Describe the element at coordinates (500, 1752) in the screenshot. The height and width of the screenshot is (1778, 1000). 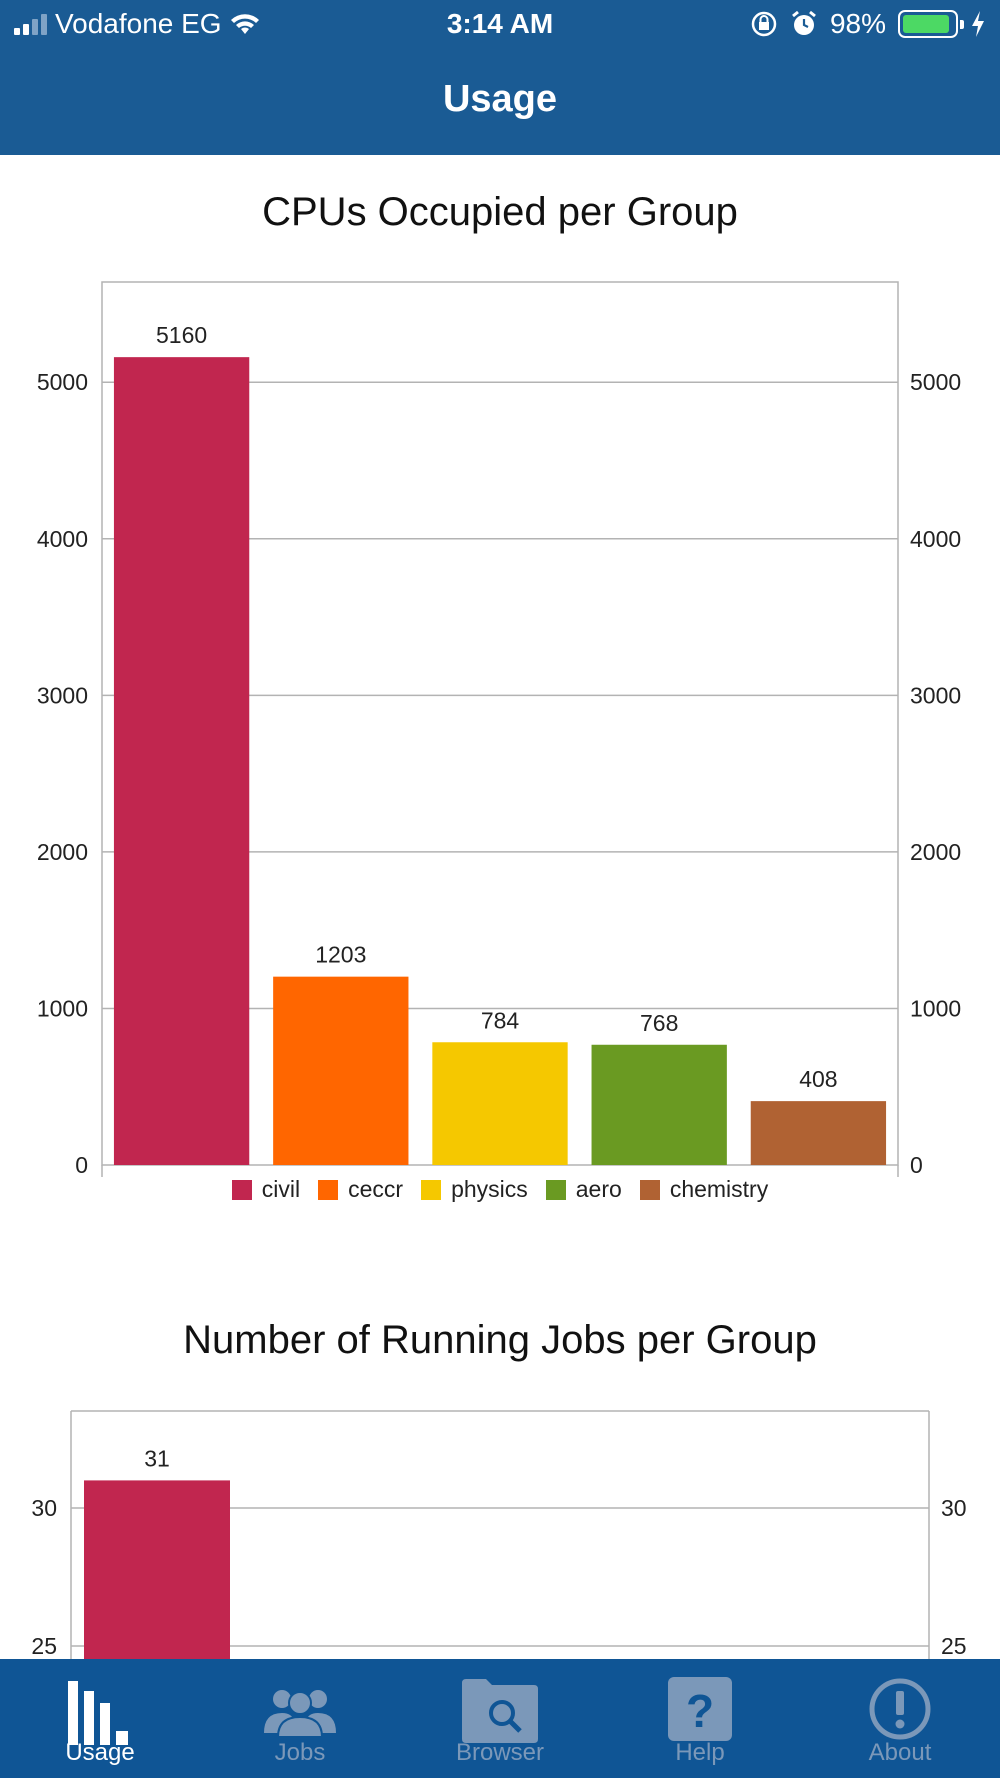
I see `tab-label: Browser` at that location.